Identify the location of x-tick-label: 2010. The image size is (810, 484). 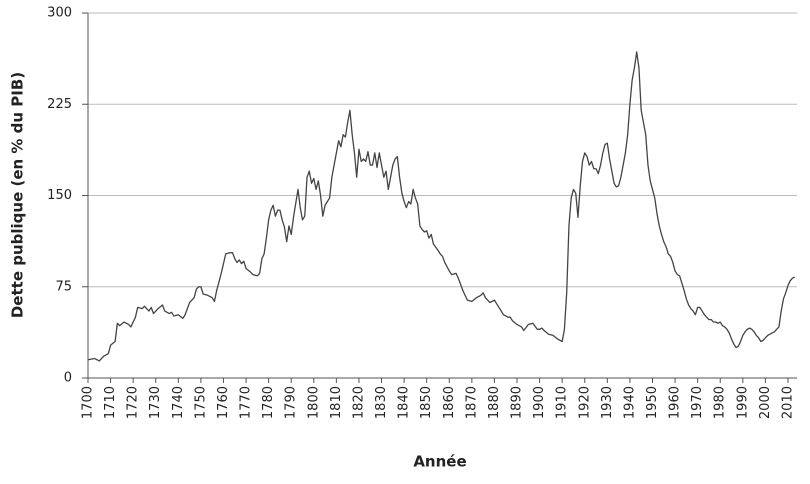
(787, 402).